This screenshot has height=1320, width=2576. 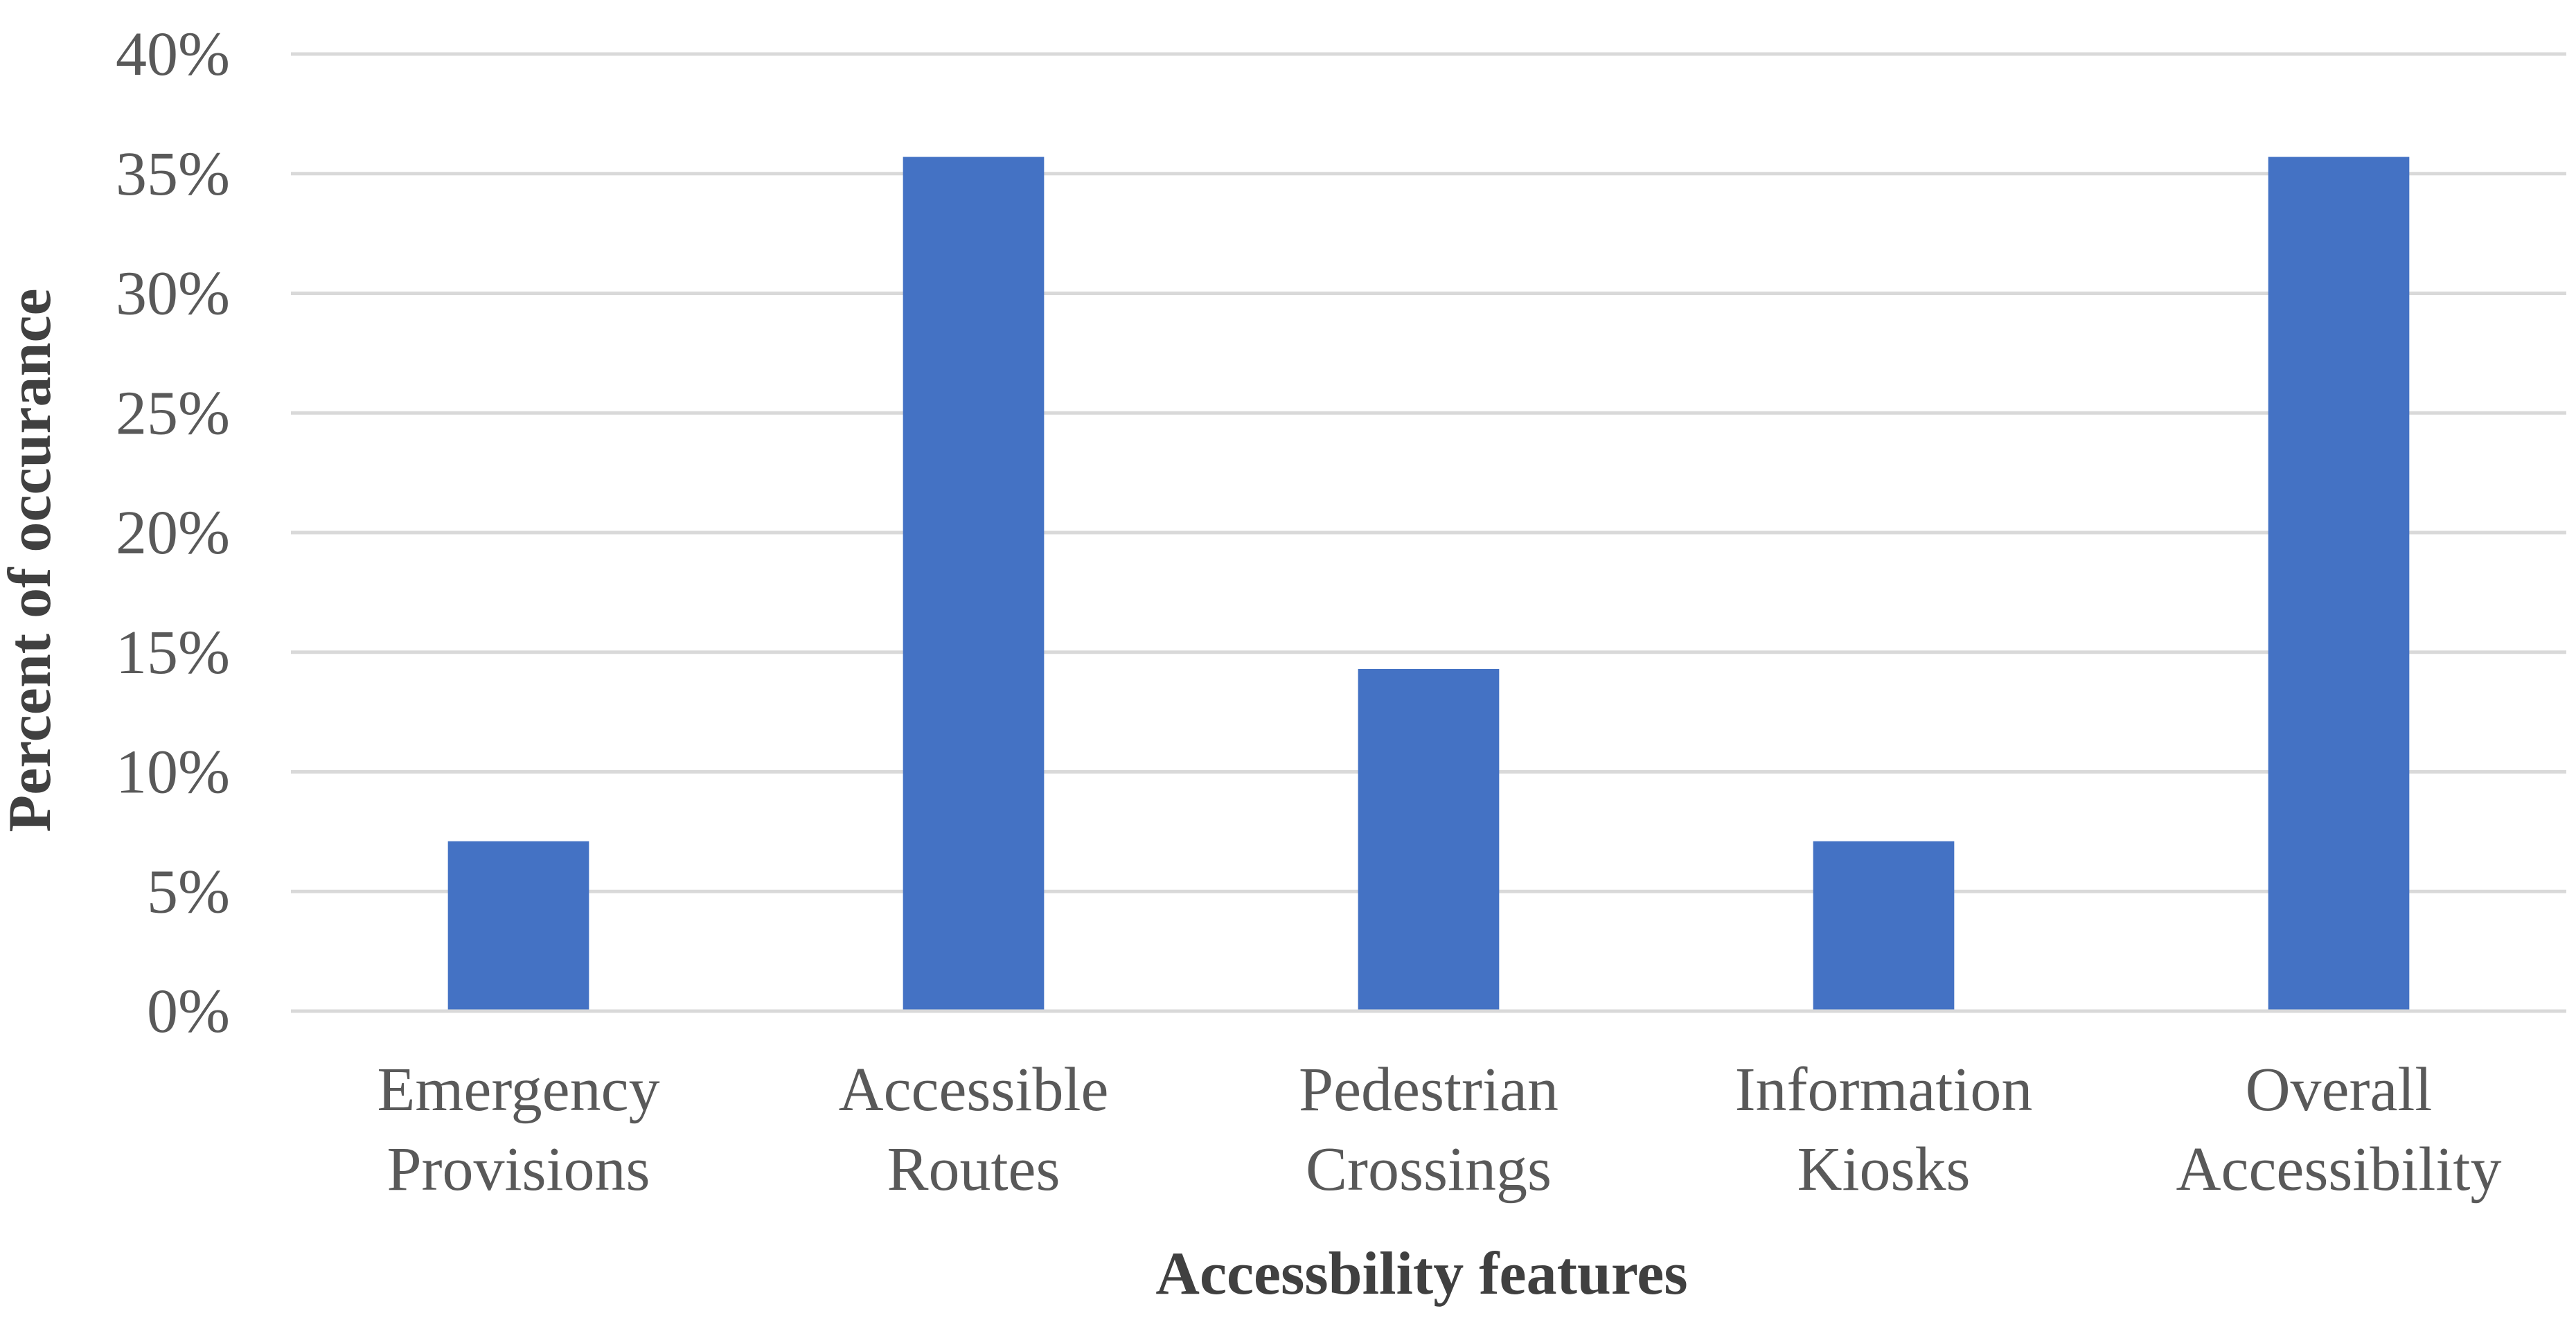 I want to click on x-axis-title: Accessbility features, so click(x=1421, y=1274).